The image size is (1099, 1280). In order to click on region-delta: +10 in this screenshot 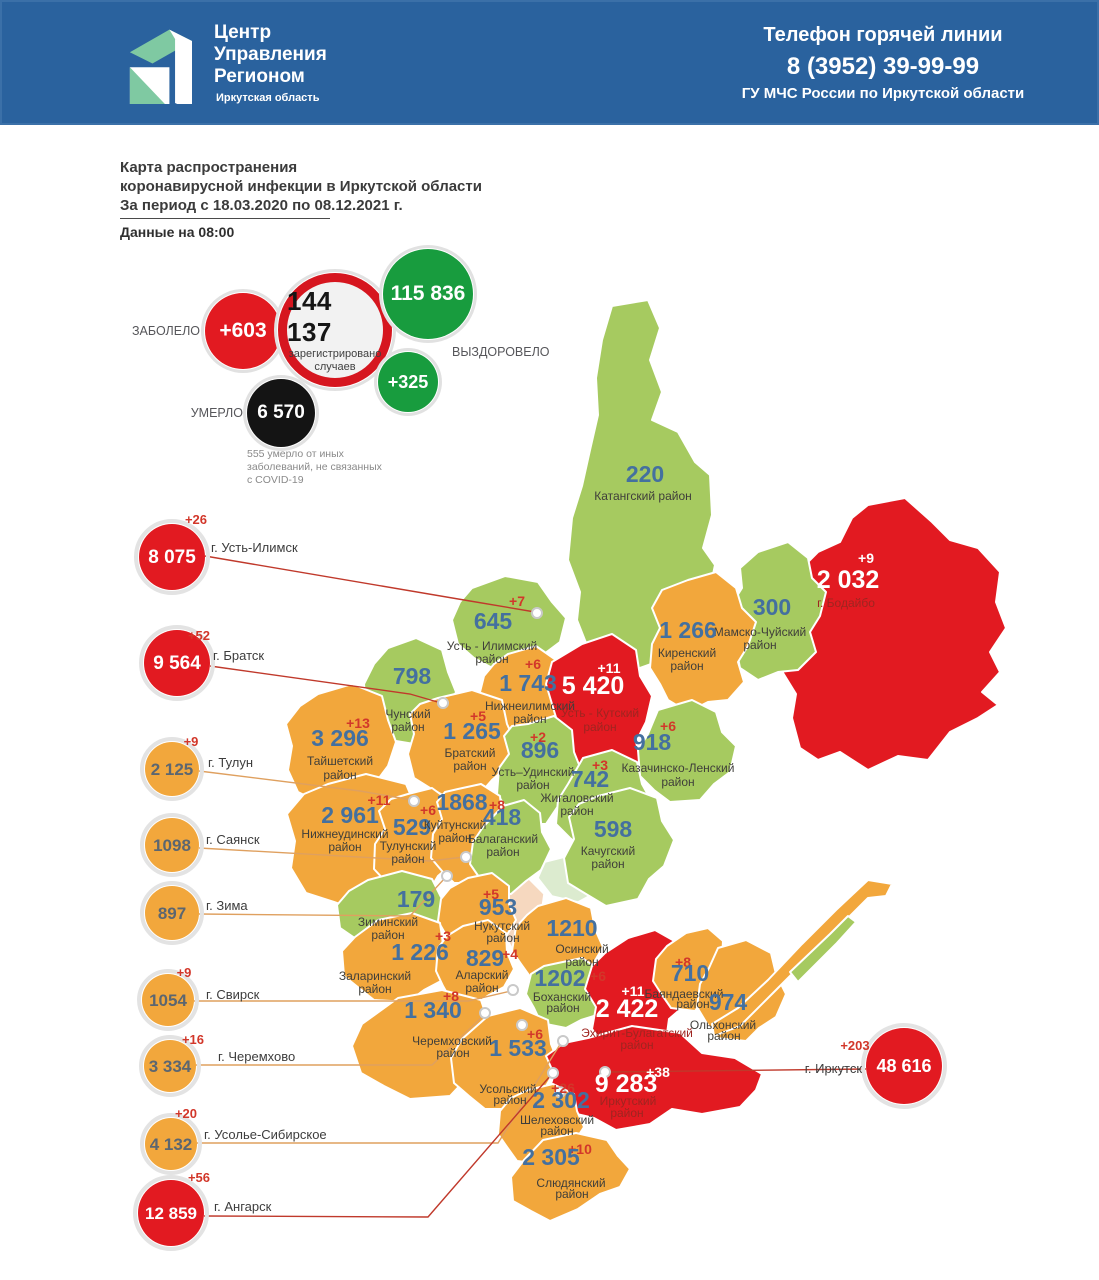, I will do `click(580, 1149)`.